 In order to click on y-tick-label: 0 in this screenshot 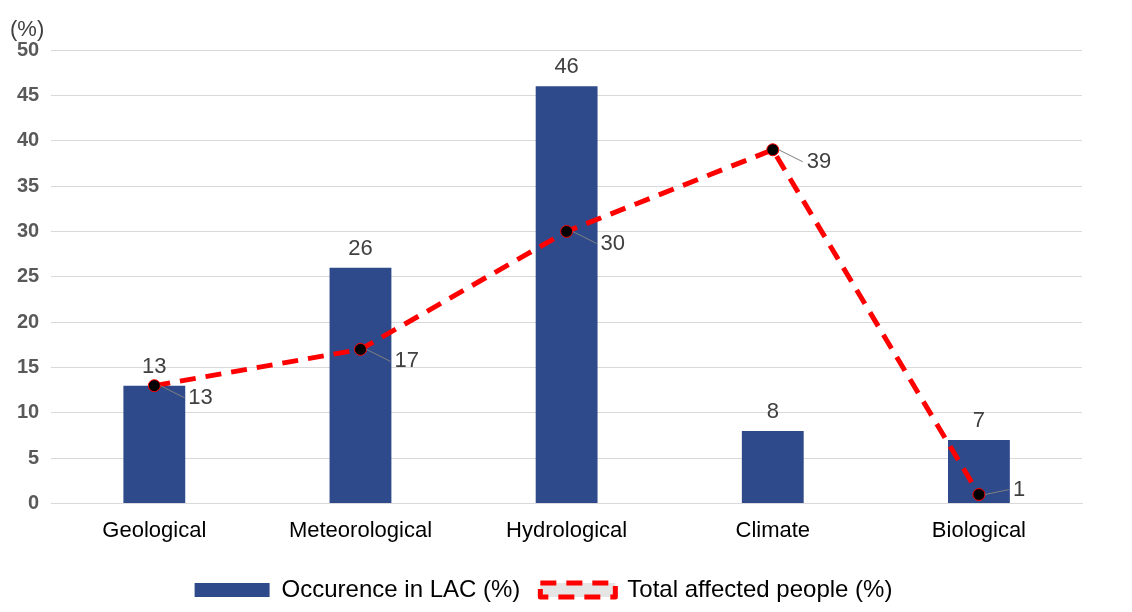, I will do `click(34, 502)`.